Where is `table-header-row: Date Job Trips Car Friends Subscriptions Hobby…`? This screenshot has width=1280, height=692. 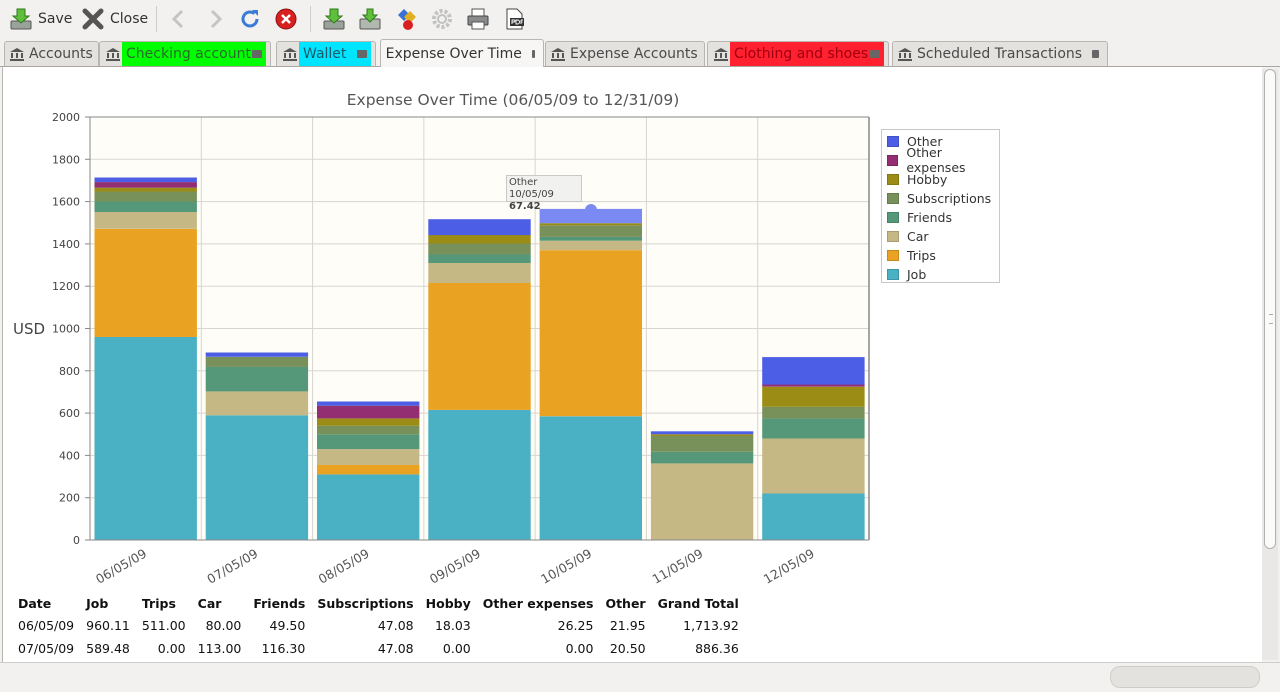 table-header-row: Date Job Trips Car Friends Subscriptions Hobby… is located at coordinates (378, 603).